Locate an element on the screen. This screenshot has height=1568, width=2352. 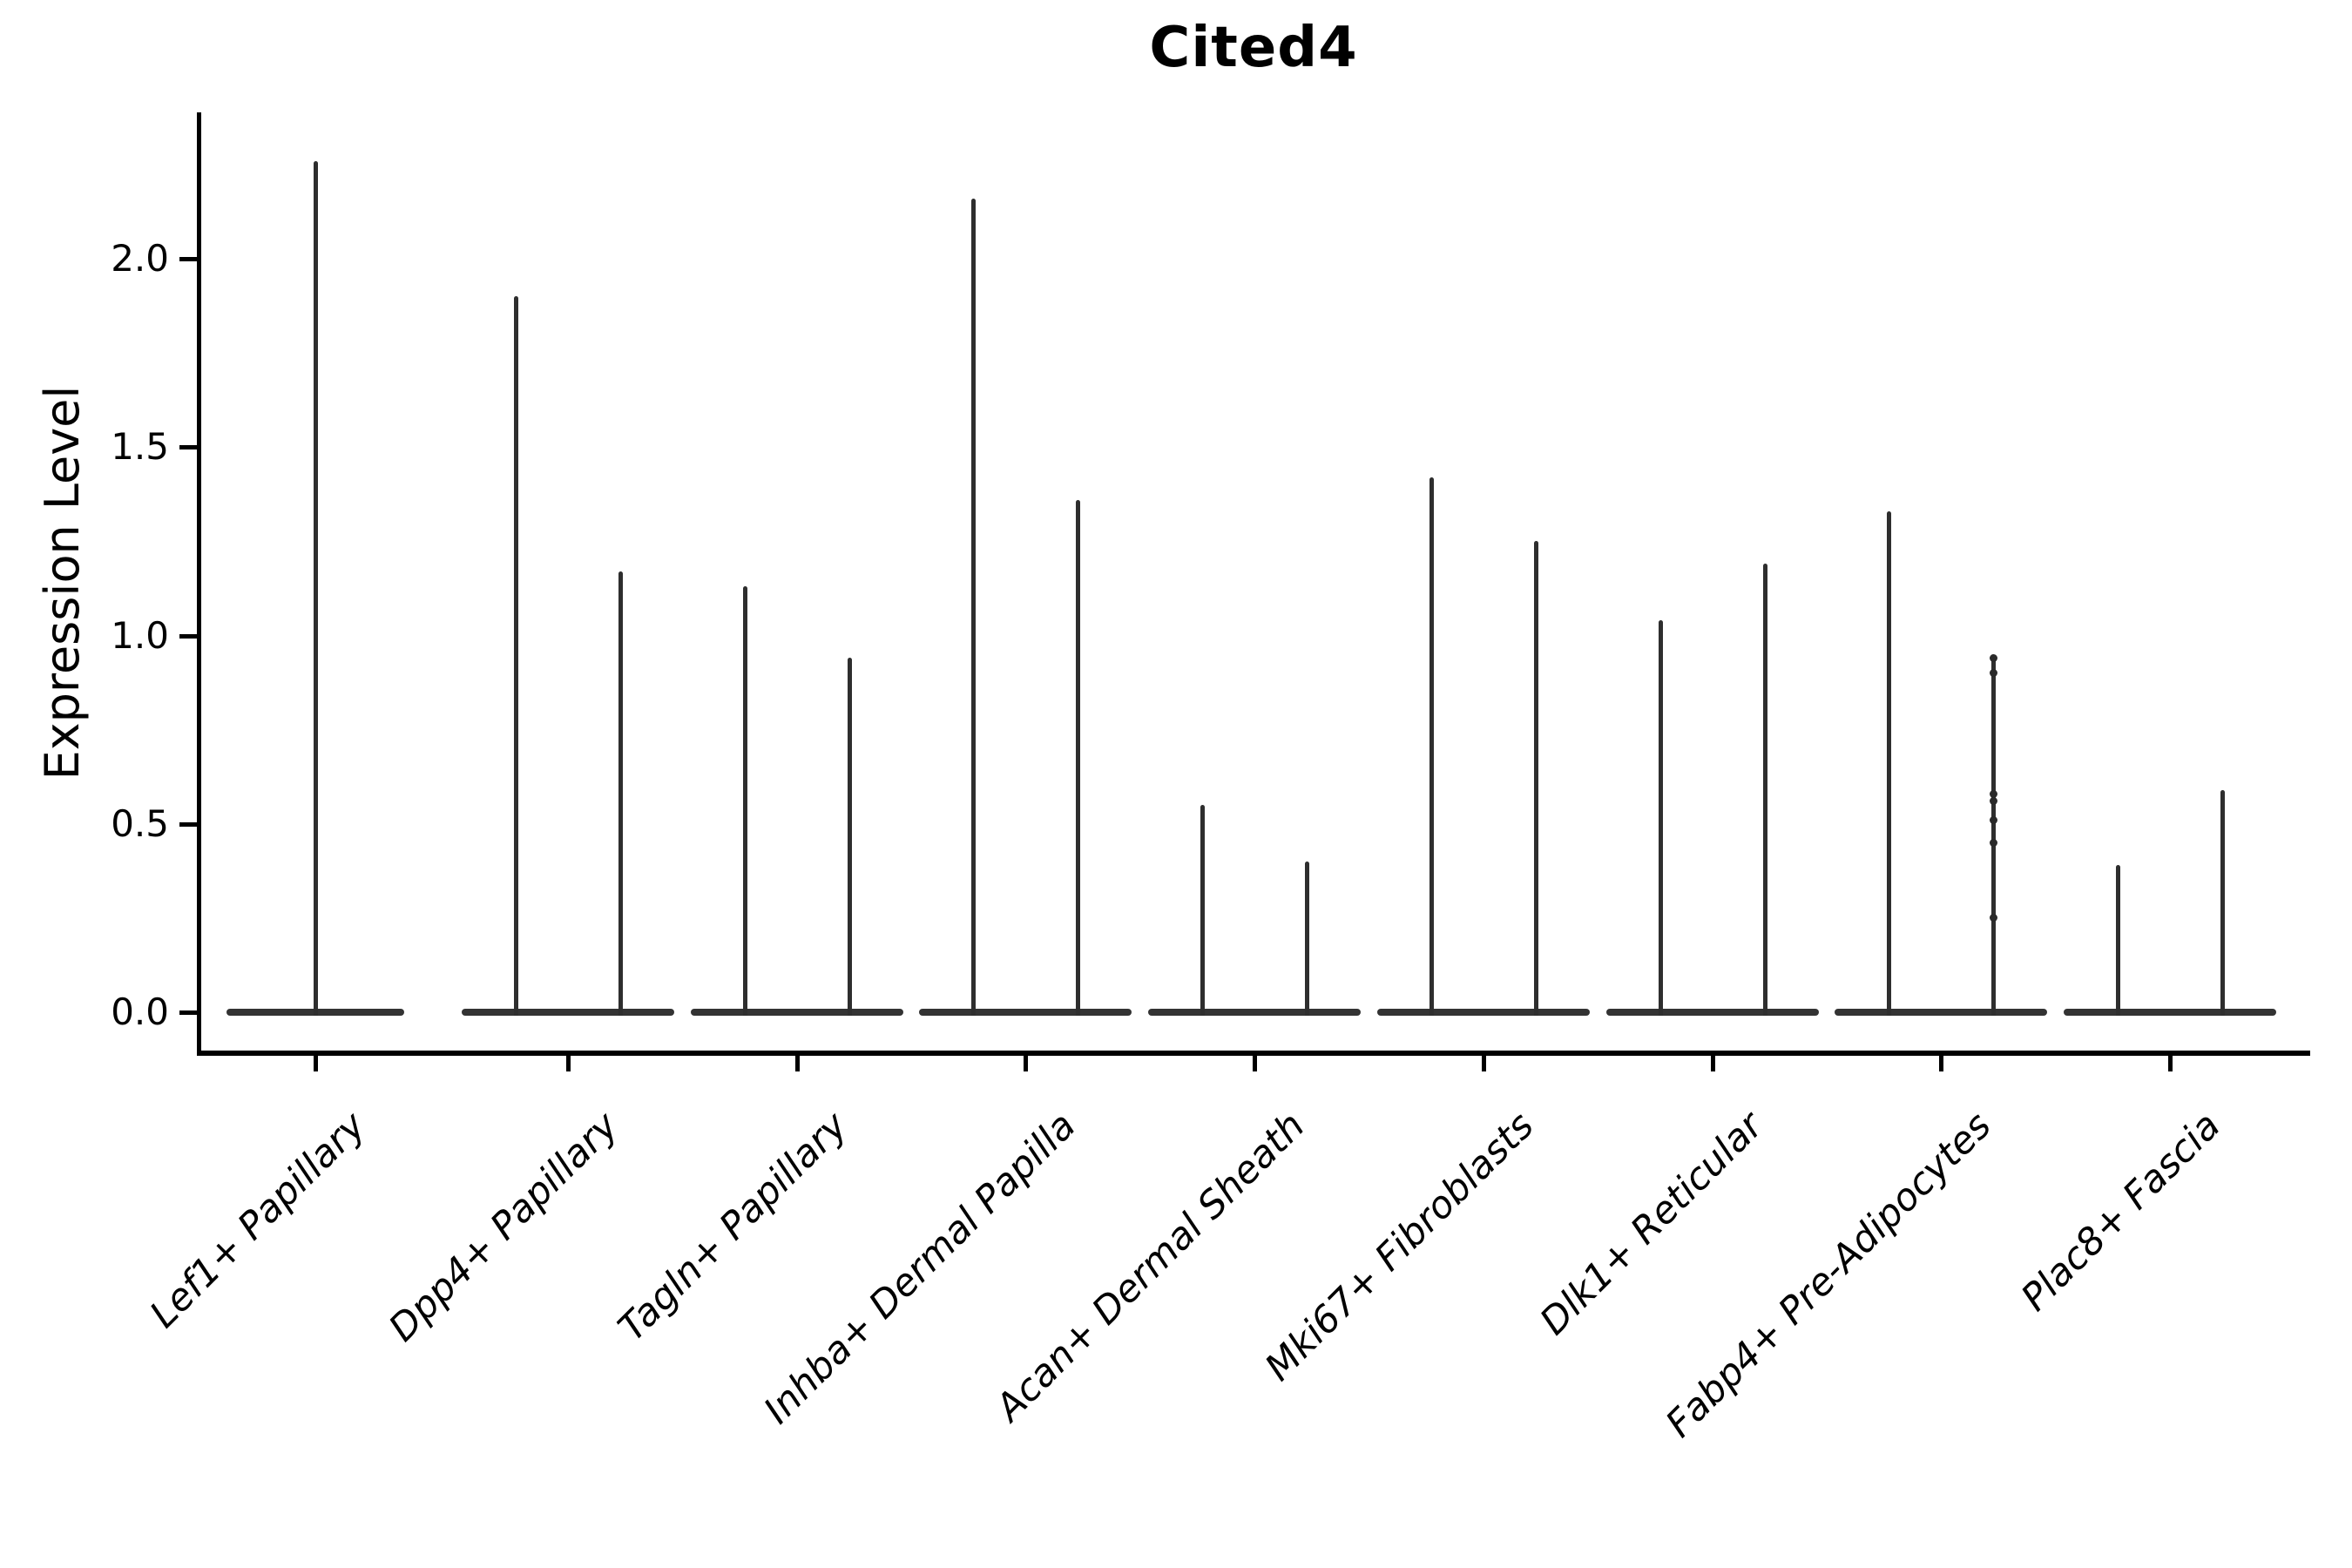
y-tick-label: 1.0 is located at coordinates (140, 635).